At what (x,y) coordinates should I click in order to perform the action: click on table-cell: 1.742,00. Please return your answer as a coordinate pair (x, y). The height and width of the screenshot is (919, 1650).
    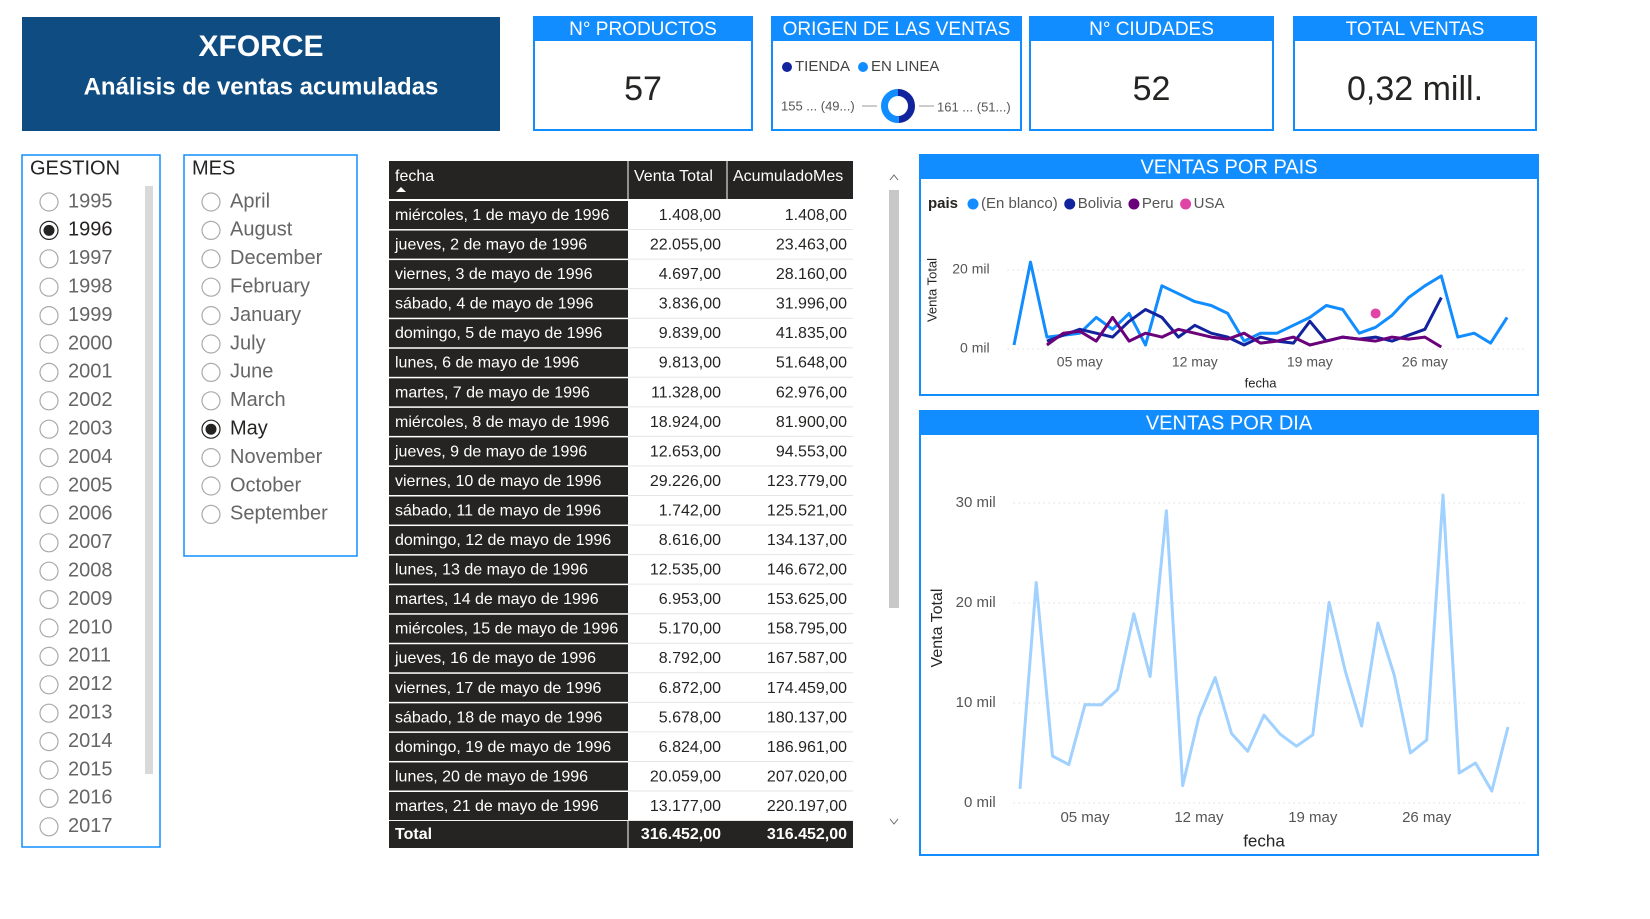
    Looking at the image, I should click on (690, 510).